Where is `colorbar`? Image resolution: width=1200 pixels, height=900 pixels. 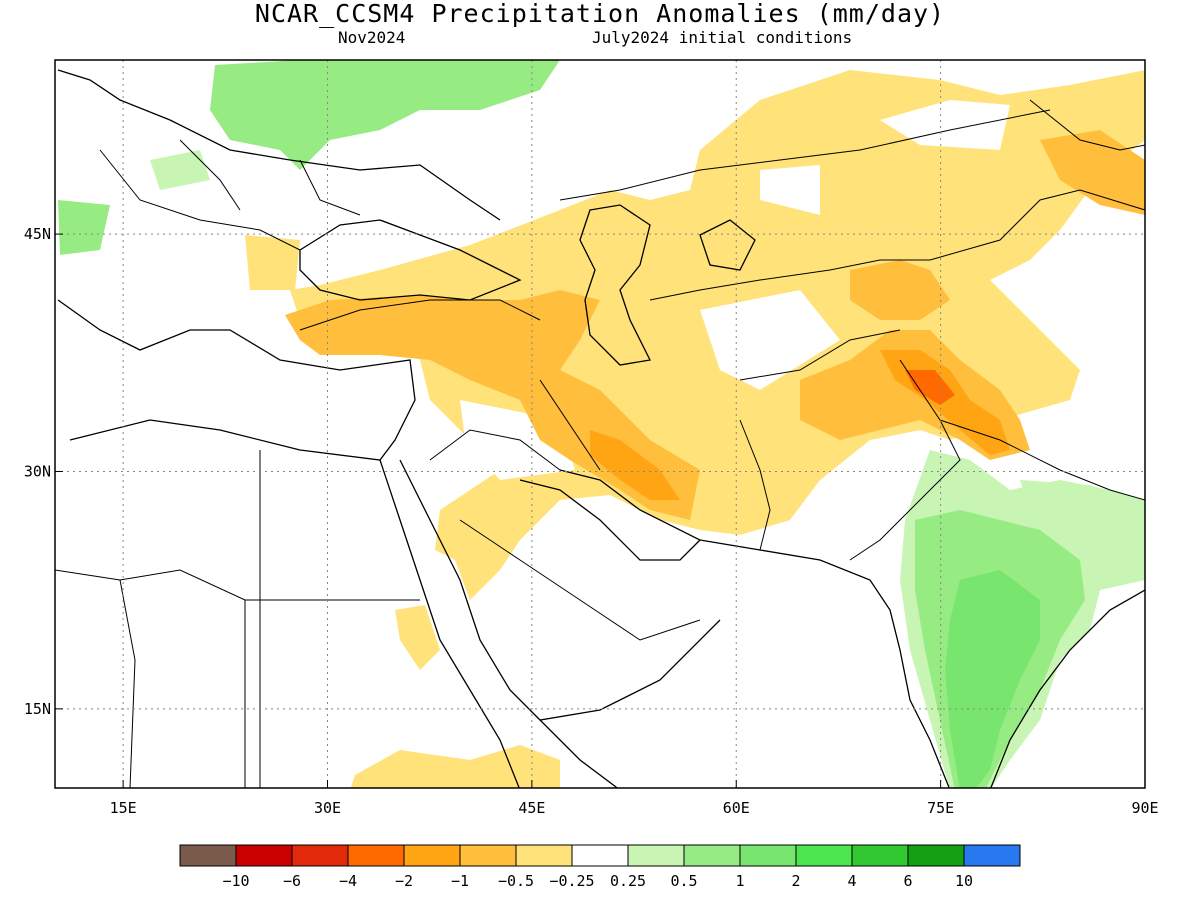 colorbar is located at coordinates (600, 855).